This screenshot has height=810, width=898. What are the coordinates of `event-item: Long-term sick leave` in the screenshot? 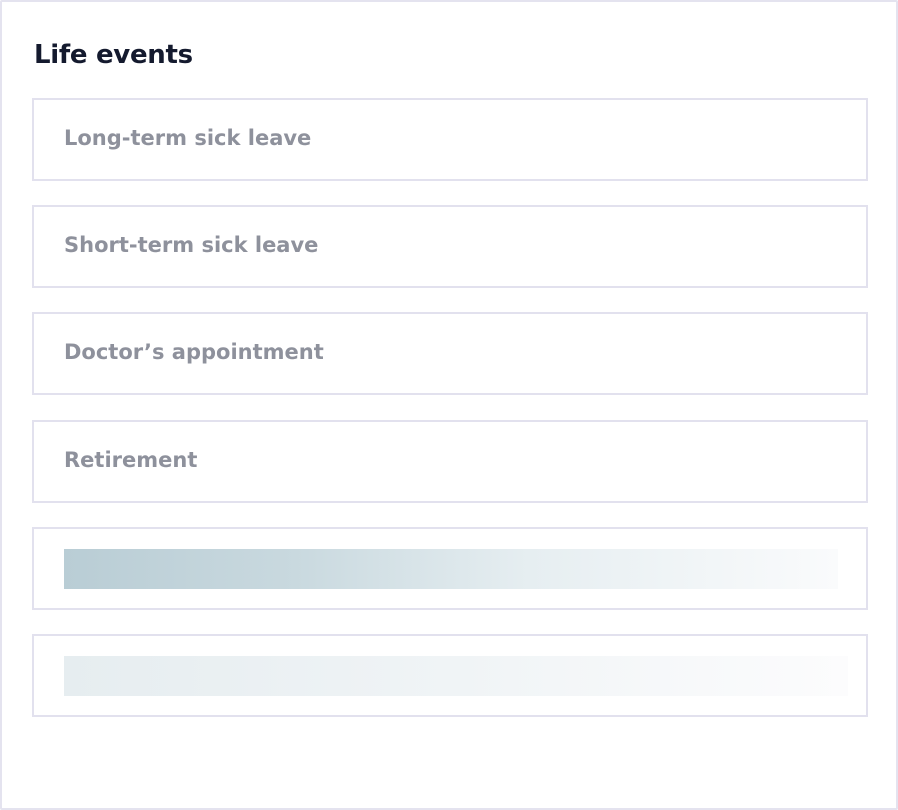 It's located at (450, 139).